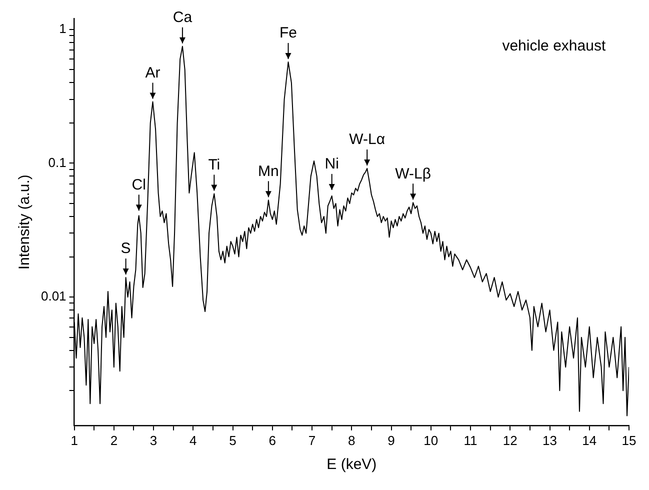 The height and width of the screenshot is (490, 649). Describe the element at coordinates (114, 440) in the screenshot. I see `x-tick-label: 2` at that location.